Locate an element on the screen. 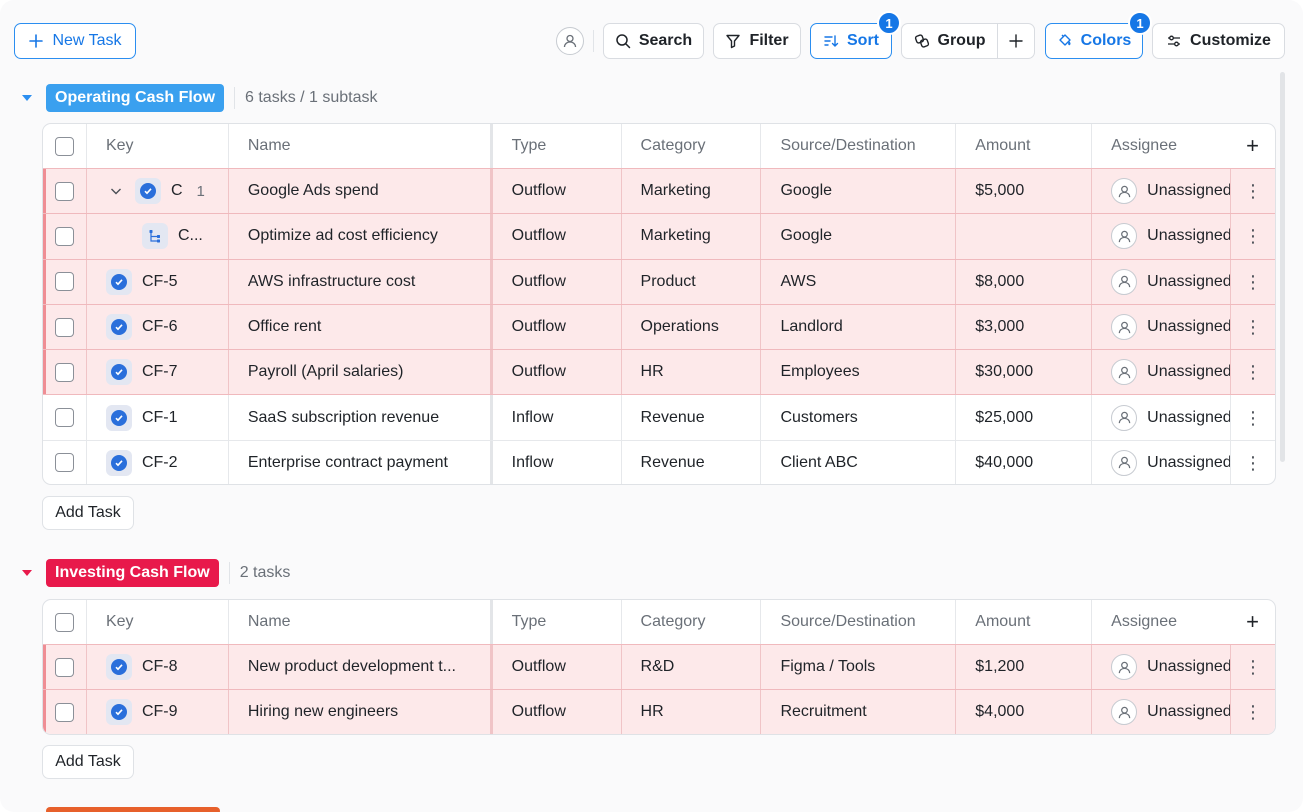 The image size is (1303, 812). task-source: Landlord is located at coordinates (859, 327).